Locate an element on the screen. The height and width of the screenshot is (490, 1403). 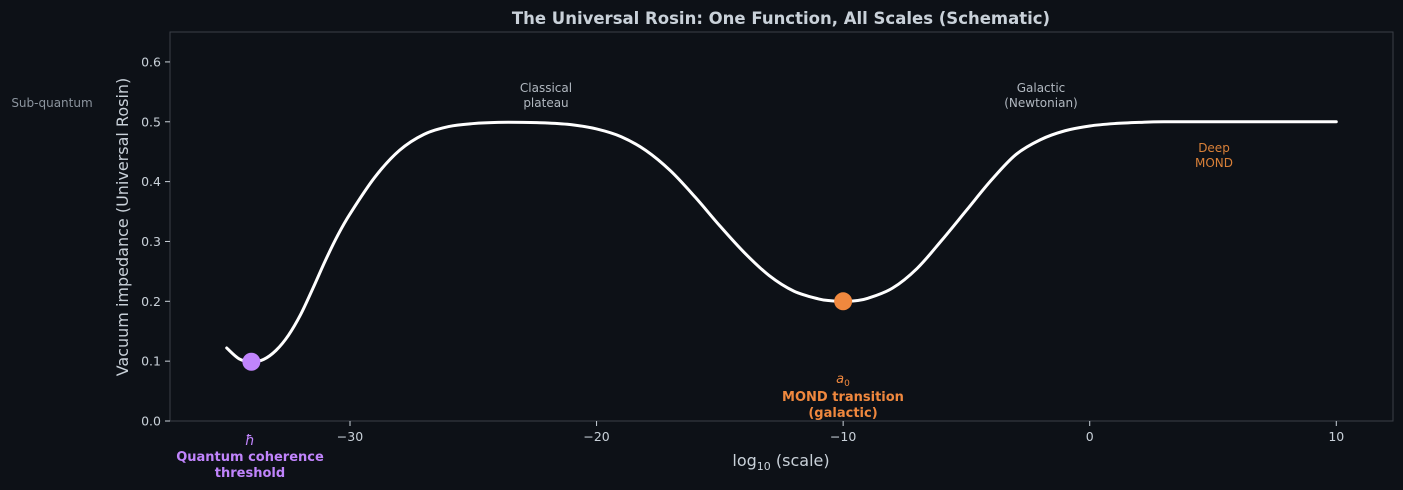
y-tick-label: 0.3 is located at coordinates (151, 241).